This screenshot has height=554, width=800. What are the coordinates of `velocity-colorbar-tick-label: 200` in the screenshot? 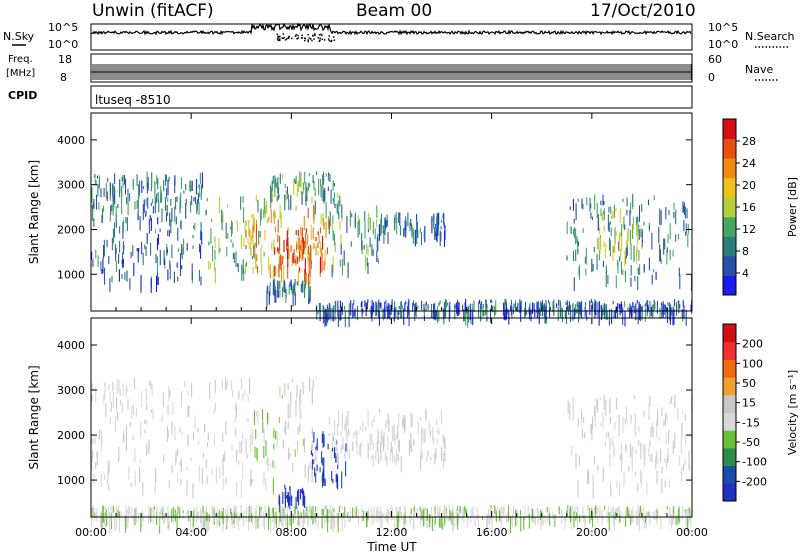 It's located at (752, 344).